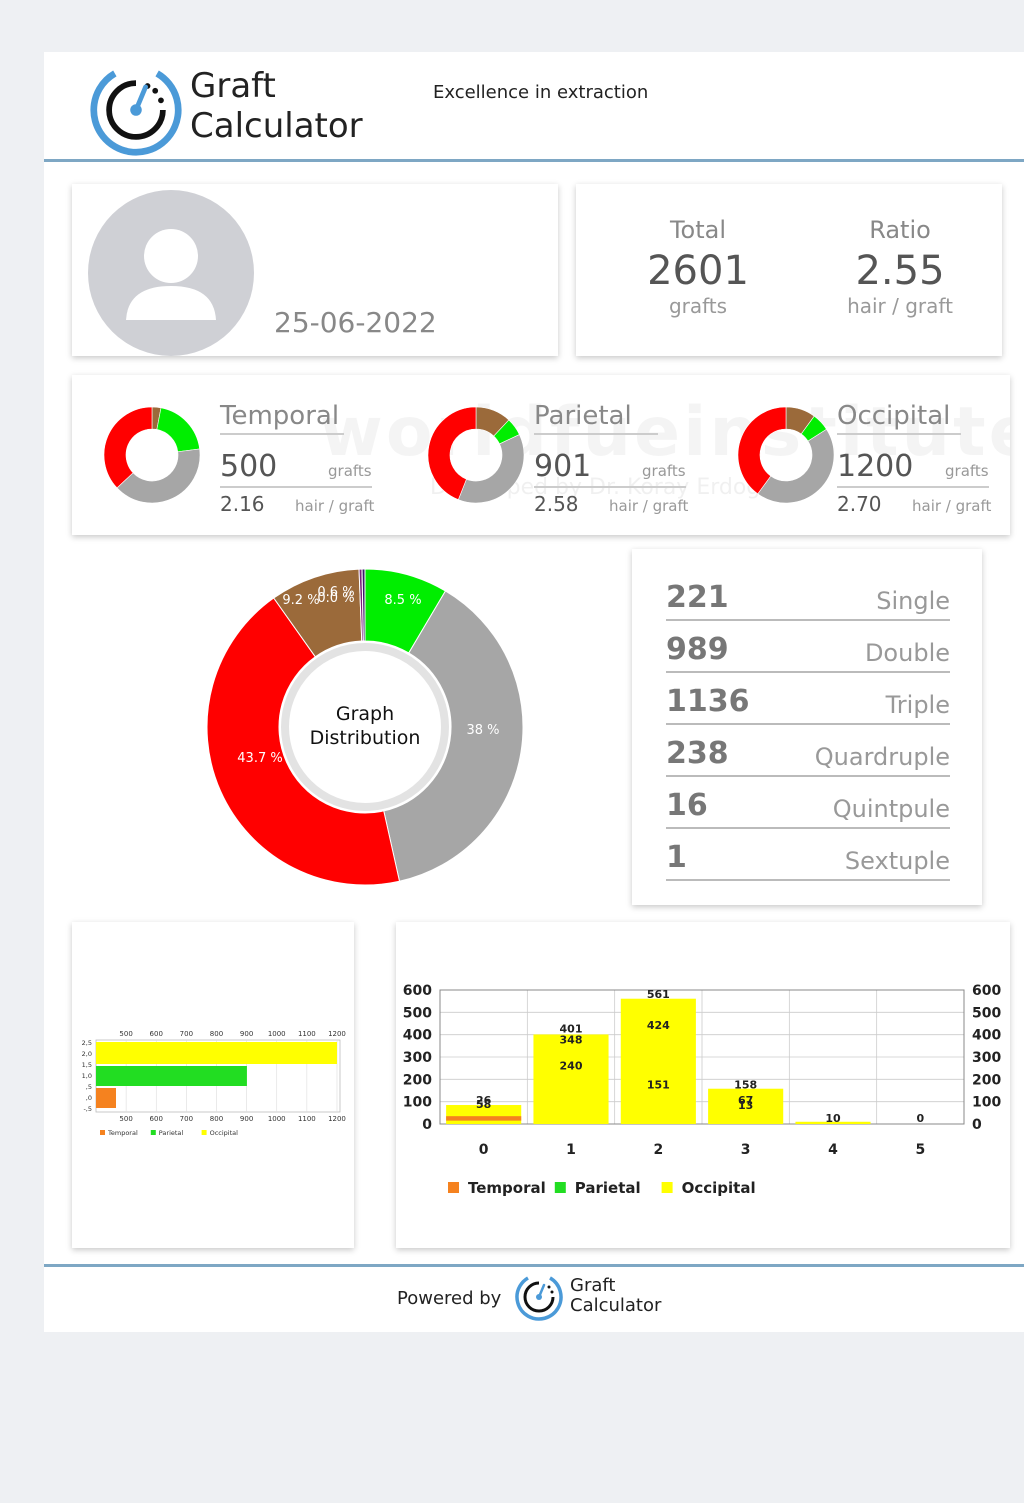 This screenshot has height=1503, width=1024. Describe the element at coordinates (87, 1109) in the screenshot. I see `y-tick-label: -,5` at that location.